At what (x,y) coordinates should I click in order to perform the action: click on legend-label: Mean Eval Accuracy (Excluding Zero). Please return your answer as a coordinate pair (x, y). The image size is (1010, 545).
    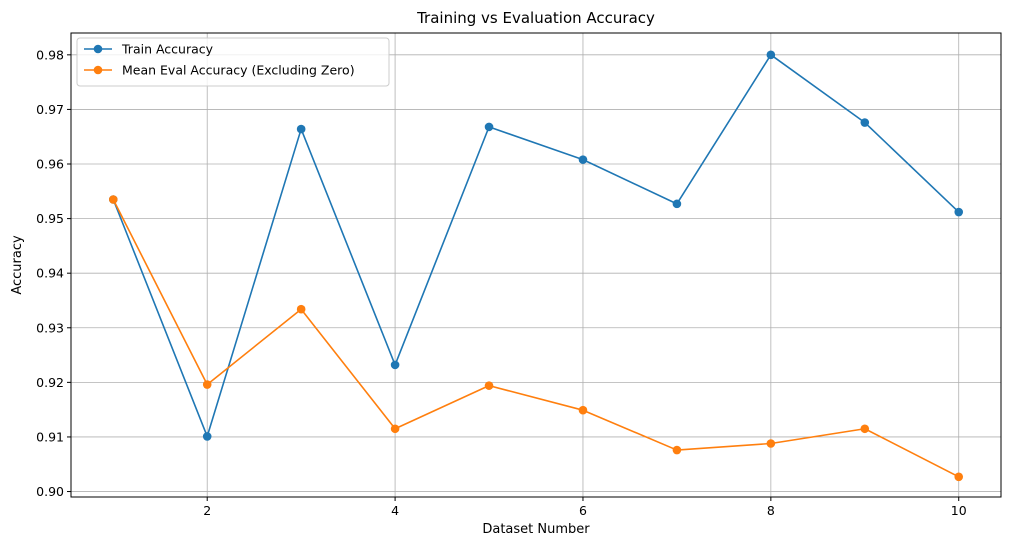
    Looking at the image, I should click on (238, 70).